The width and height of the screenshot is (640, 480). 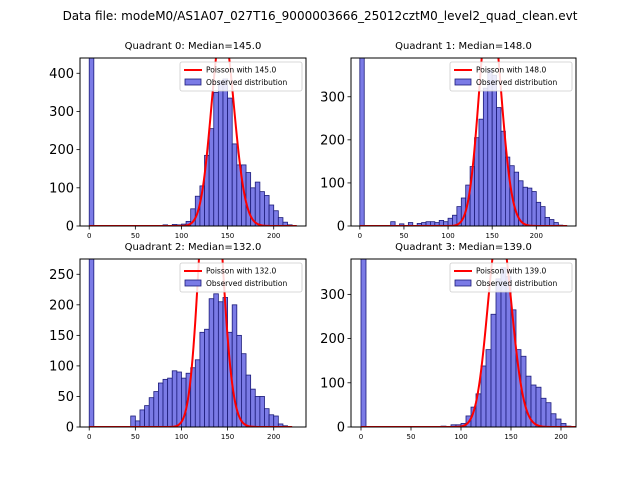 I want to click on y-tick-label: 300, so click(x=61, y=112).